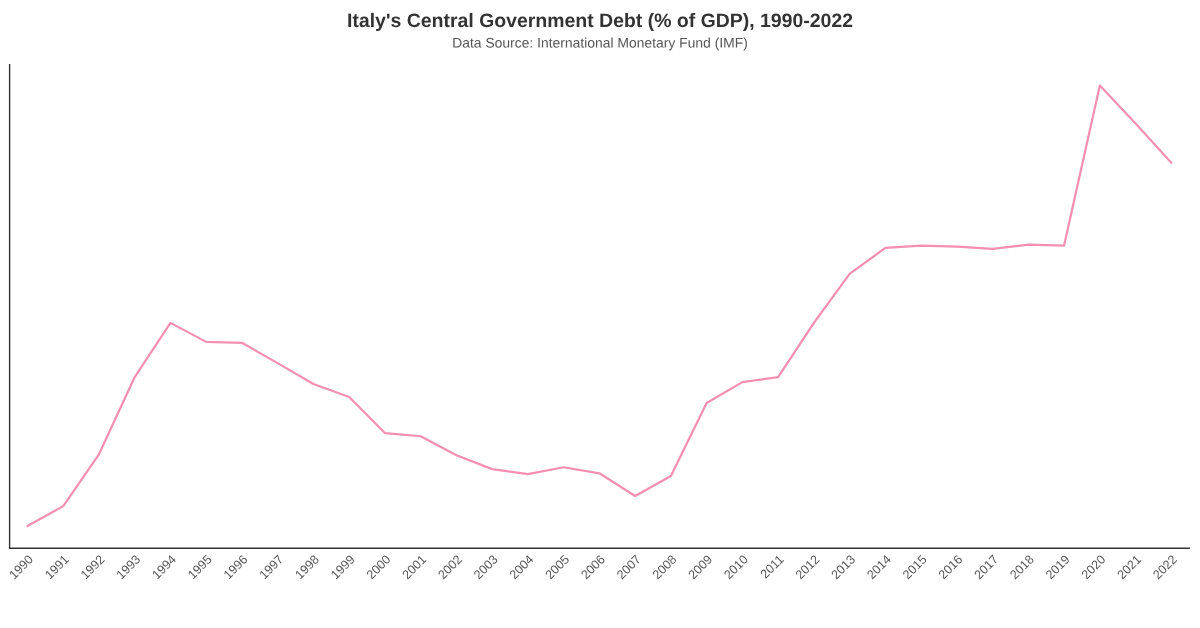 This screenshot has width=1200, height=628. I want to click on chart-subtitle: Data Source: International Monetary Fund (IMF), so click(600, 44).